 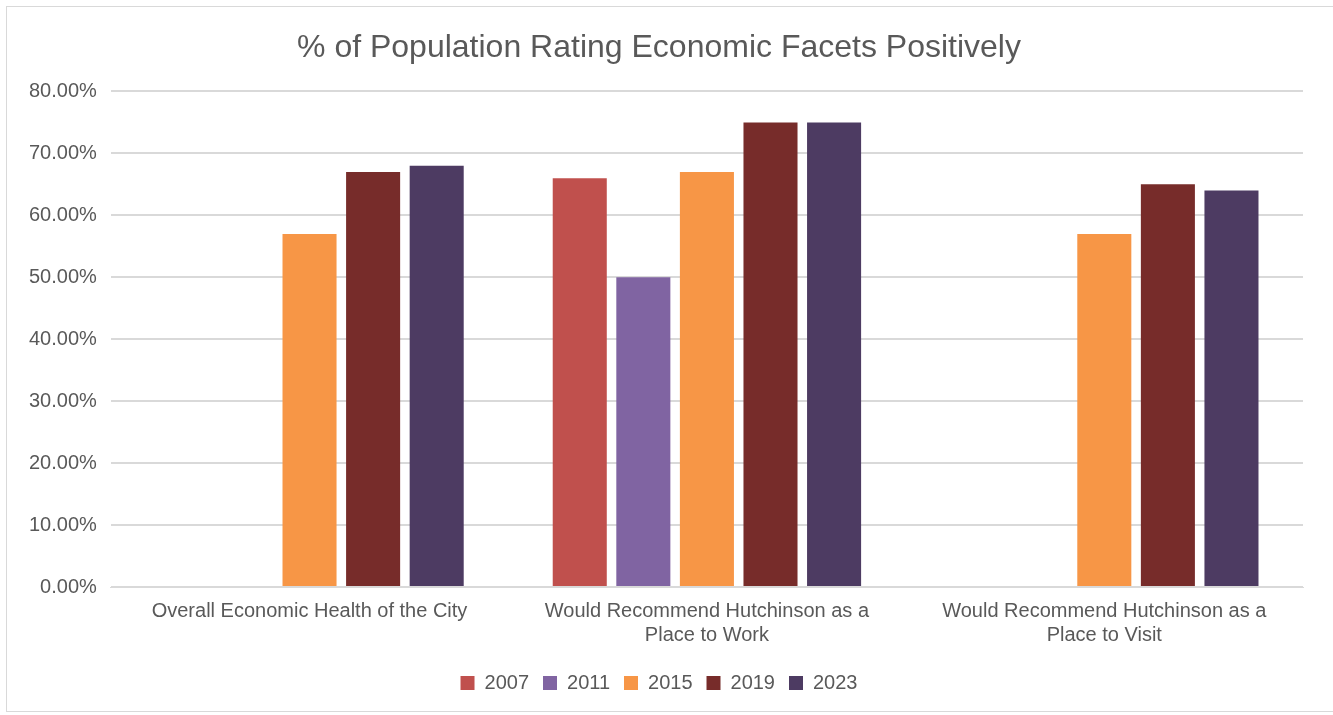 I want to click on y-tick-label: 60.00%, so click(x=63, y=213).